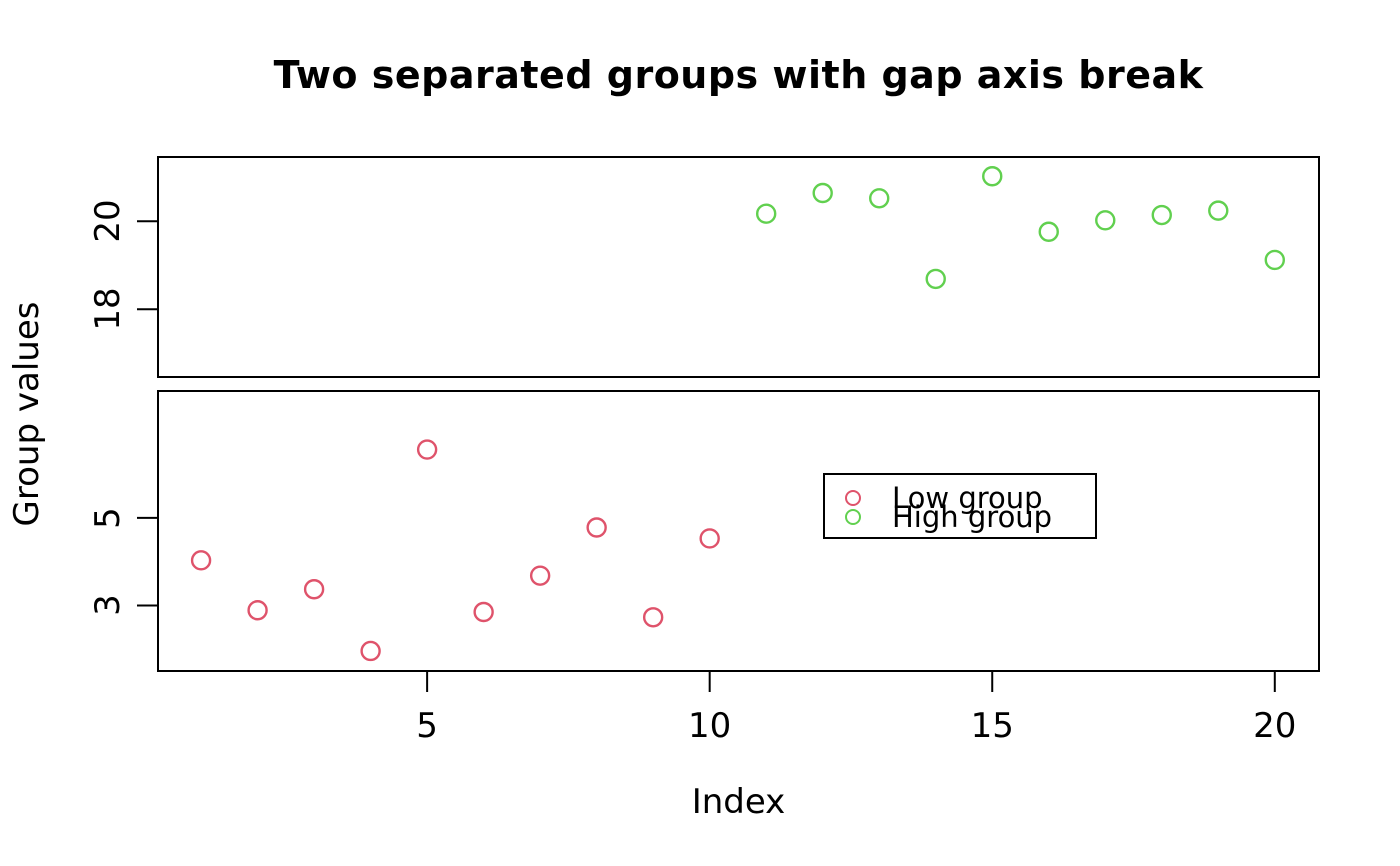 The width and height of the screenshot is (1400, 866). Describe the element at coordinates (853, 517) in the screenshot. I see `legend-marker-high-group-icon` at that location.